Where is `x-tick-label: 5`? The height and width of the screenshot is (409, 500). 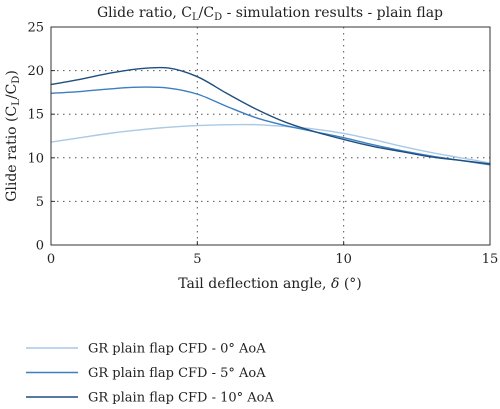 x-tick-label: 5 is located at coordinates (197, 259).